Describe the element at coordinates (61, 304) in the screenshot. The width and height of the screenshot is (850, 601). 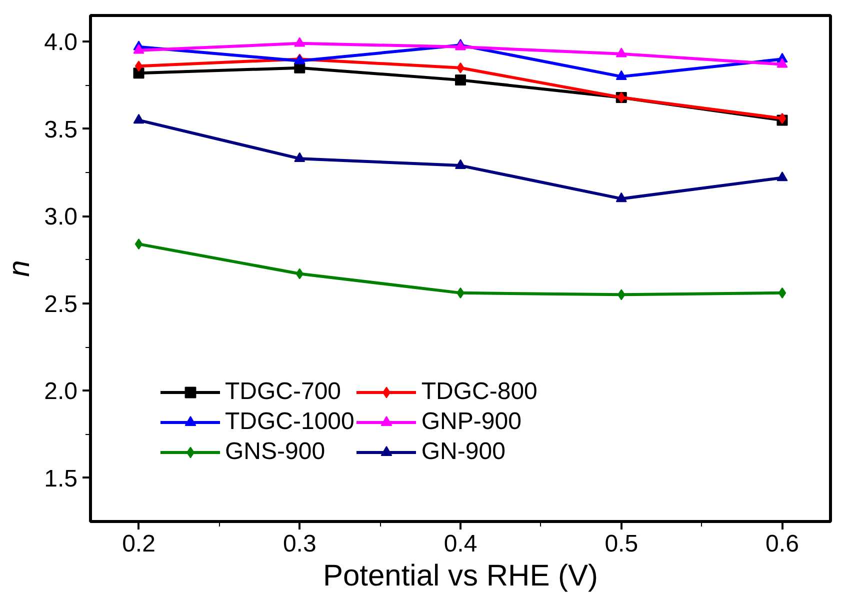
I see `y-tick-label: 2.5` at that location.